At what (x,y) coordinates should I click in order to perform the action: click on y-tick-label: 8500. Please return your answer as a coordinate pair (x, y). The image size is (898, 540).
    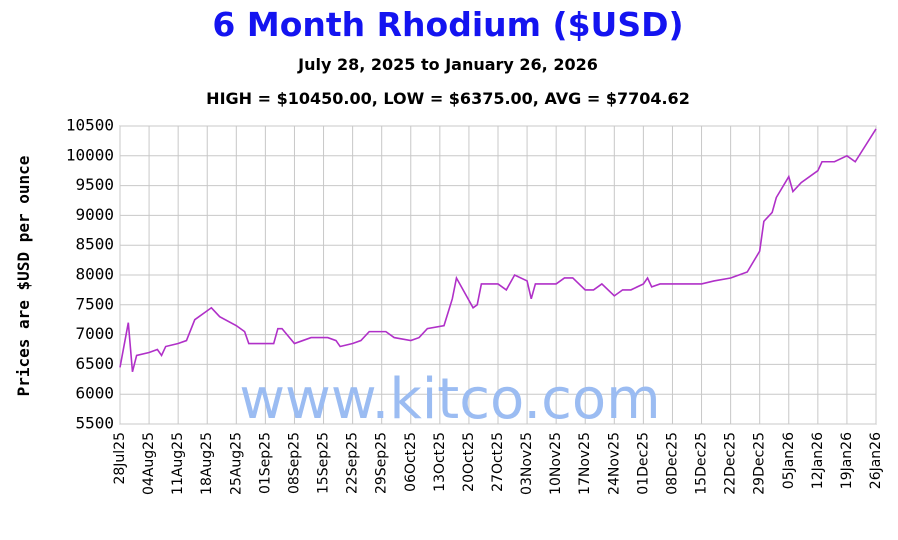
    Looking at the image, I should click on (94, 244).